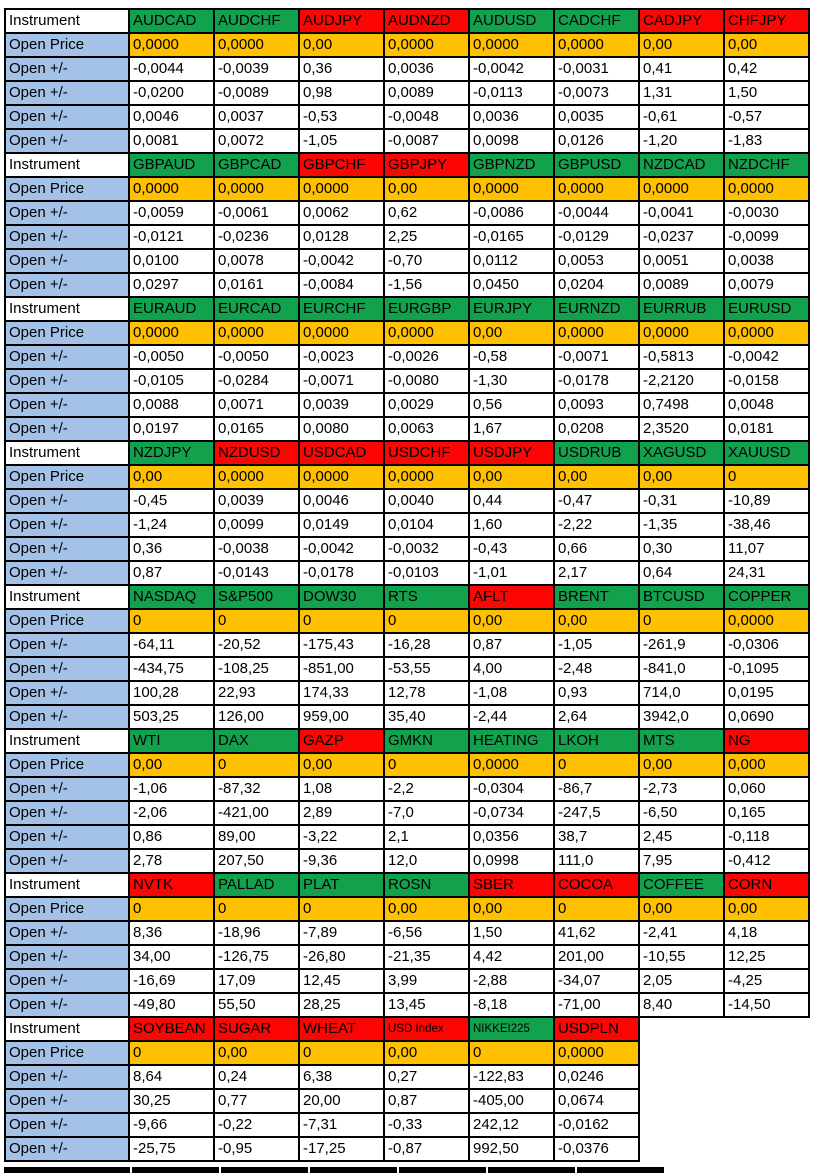  Describe the element at coordinates (171, 405) in the screenshot. I see `open-delta-cell: 0,0088` at that location.